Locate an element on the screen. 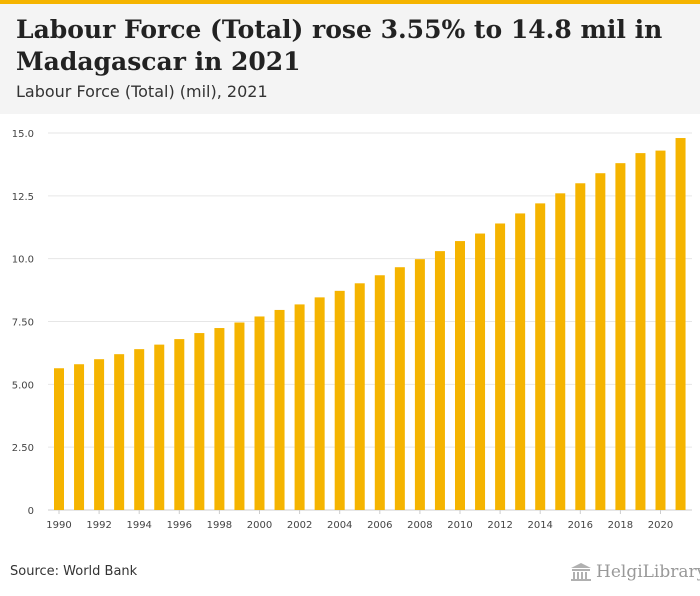 The image size is (700, 596). x-tick-label: 2006 is located at coordinates (379, 525).